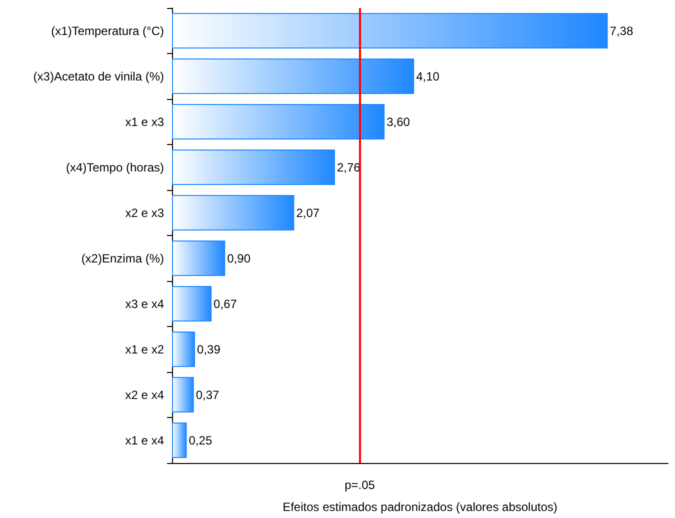 Image resolution: width=675 pixels, height=518 pixels. I want to click on data-label: 0,39, so click(209, 349).